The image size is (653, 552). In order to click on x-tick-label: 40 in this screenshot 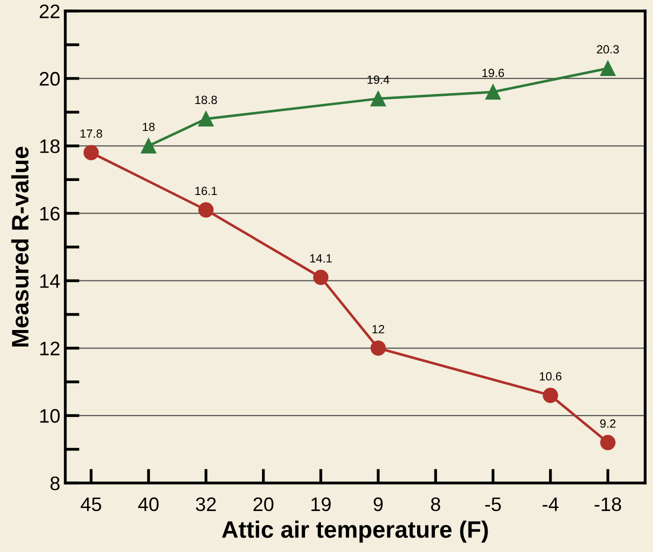, I will do `click(148, 504)`.